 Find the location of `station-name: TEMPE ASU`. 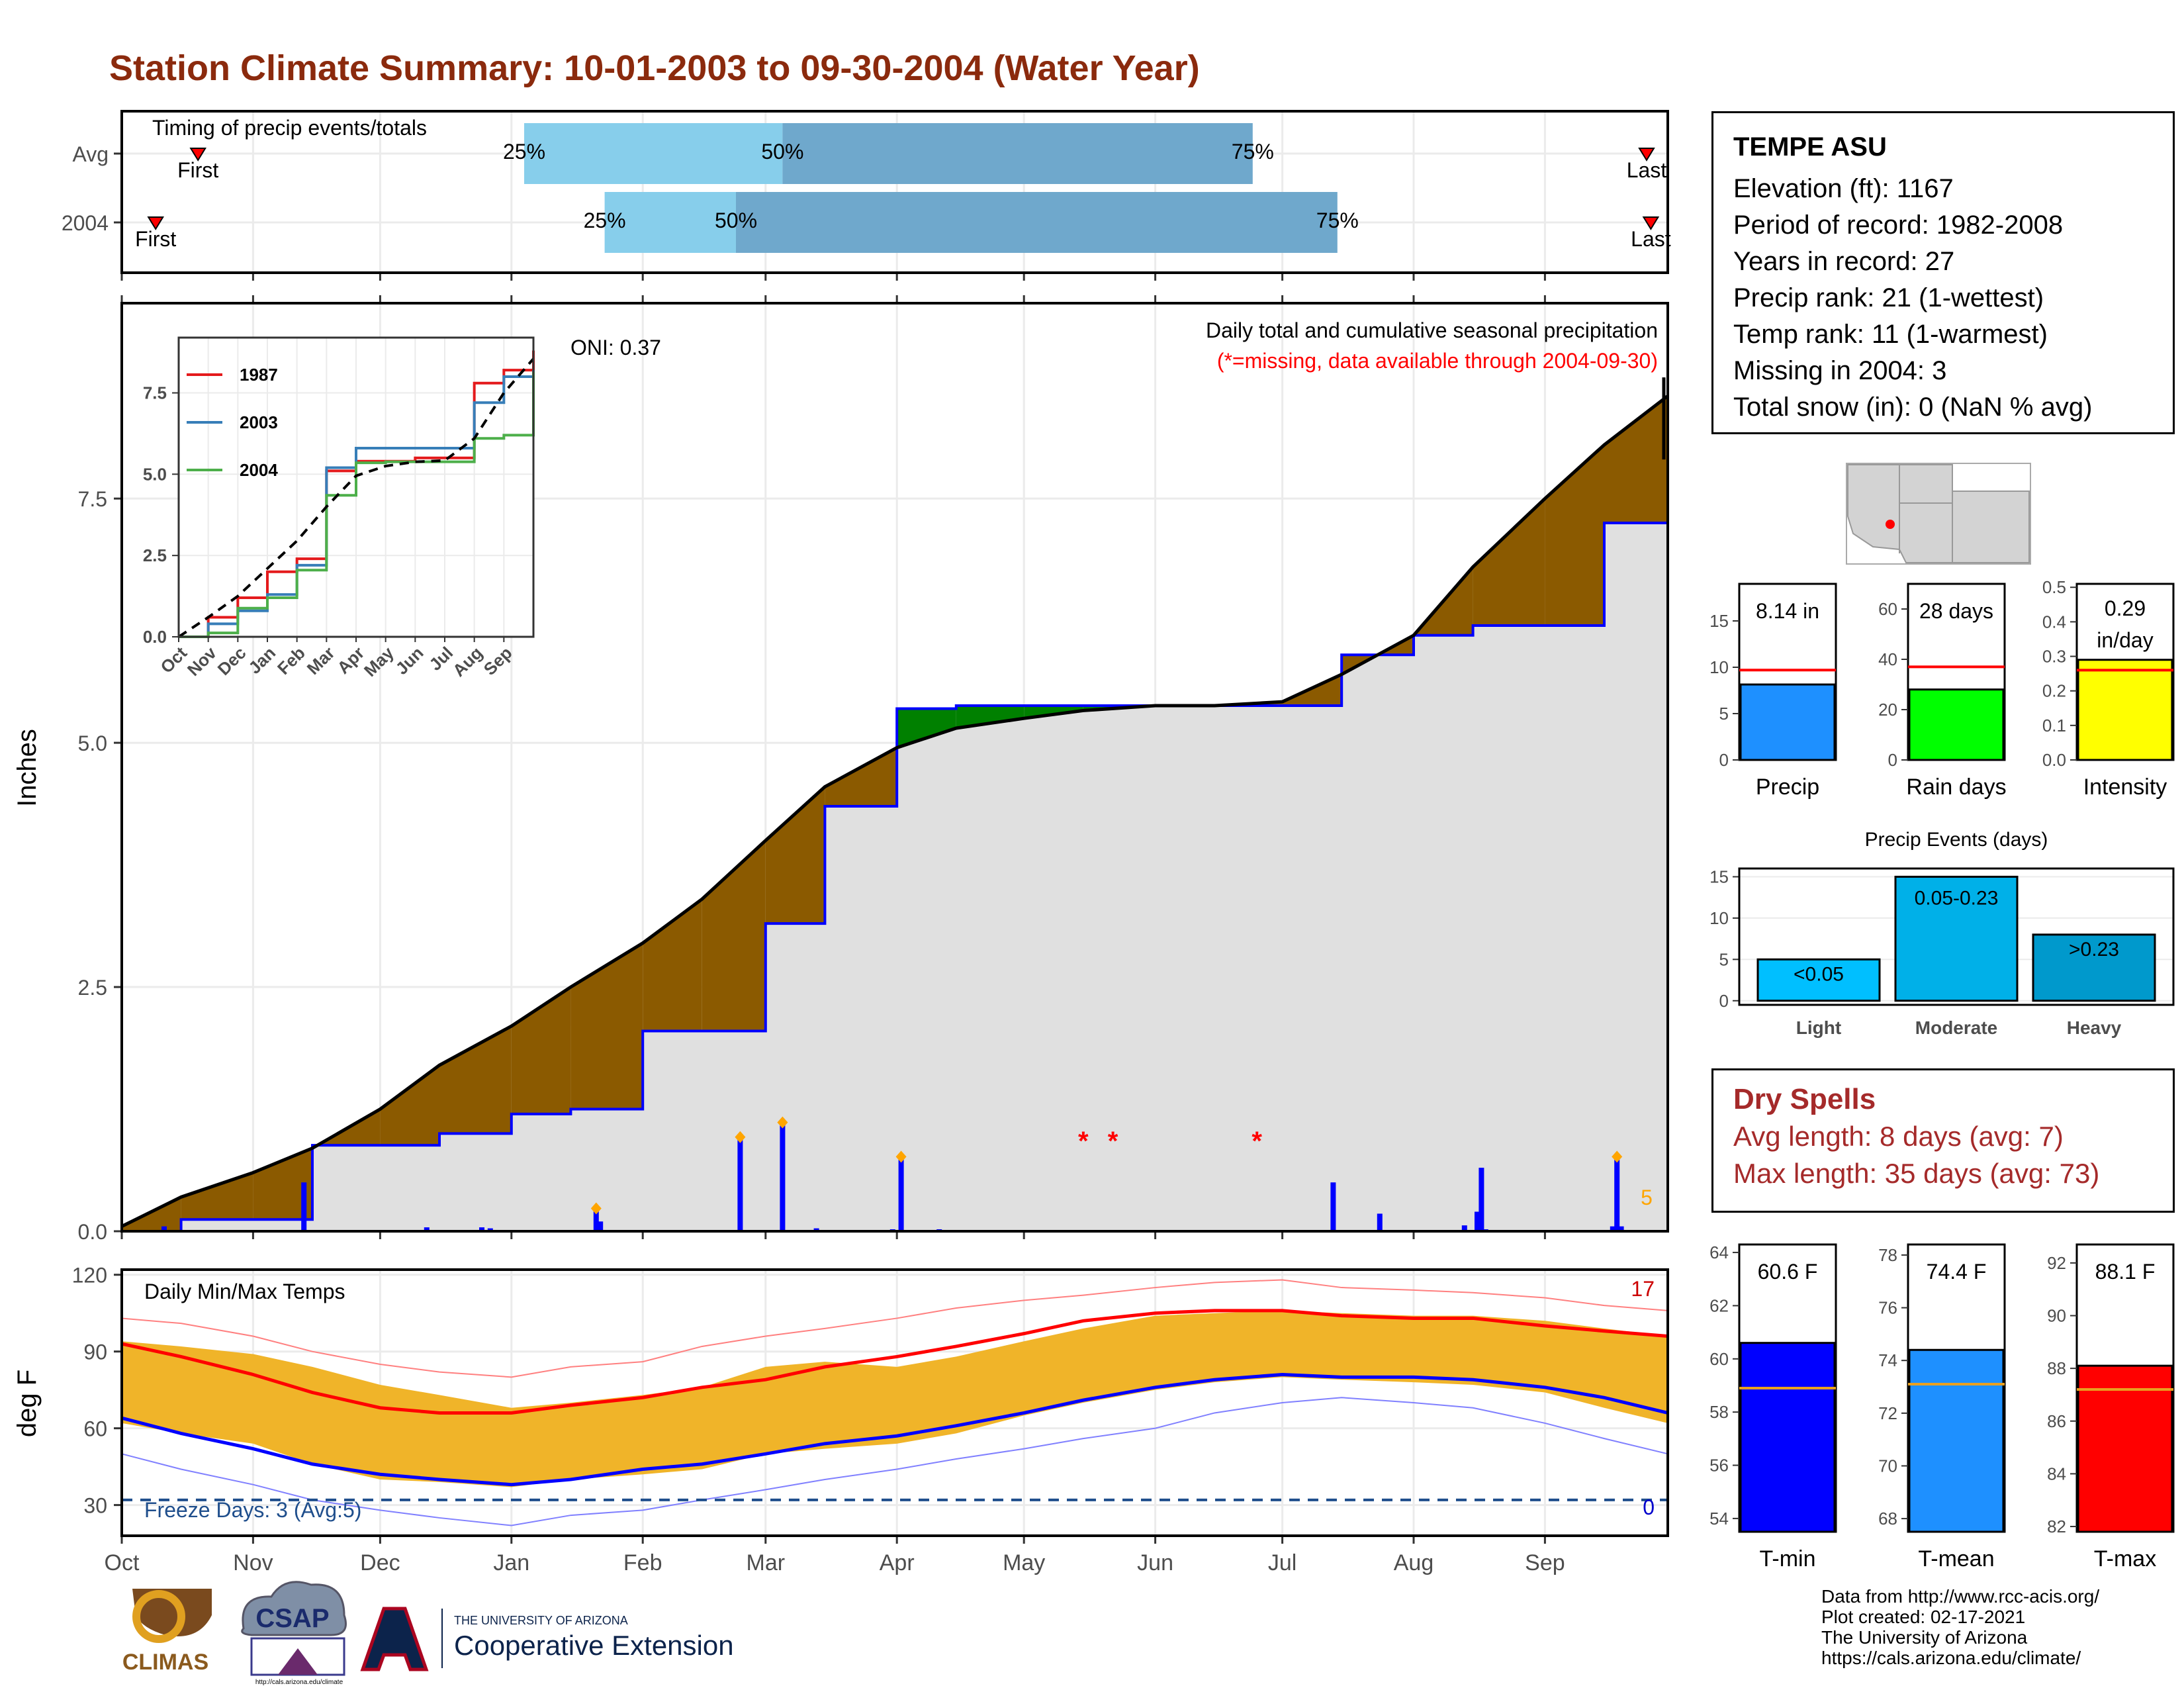

station-name: TEMPE ASU is located at coordinates (1810, 147).